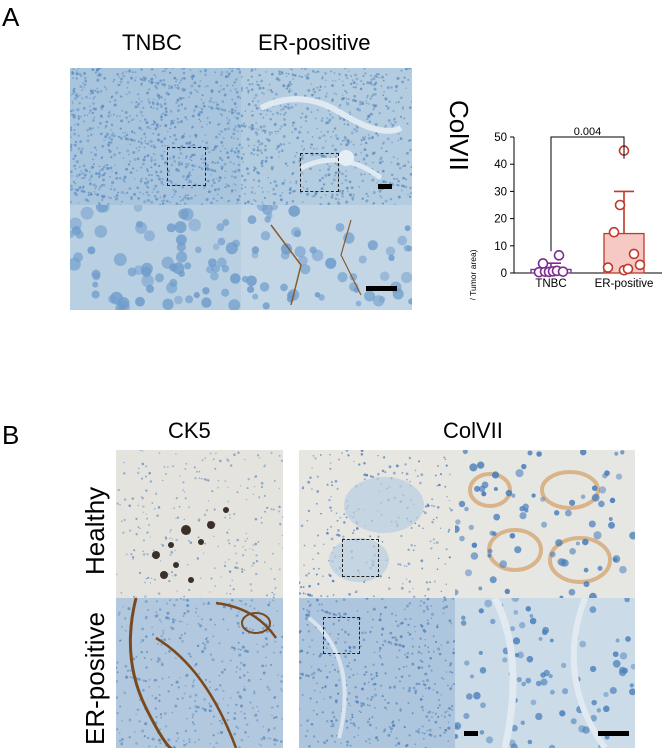  I want to click on scale-bar-b-zoom, so click(613, 733).